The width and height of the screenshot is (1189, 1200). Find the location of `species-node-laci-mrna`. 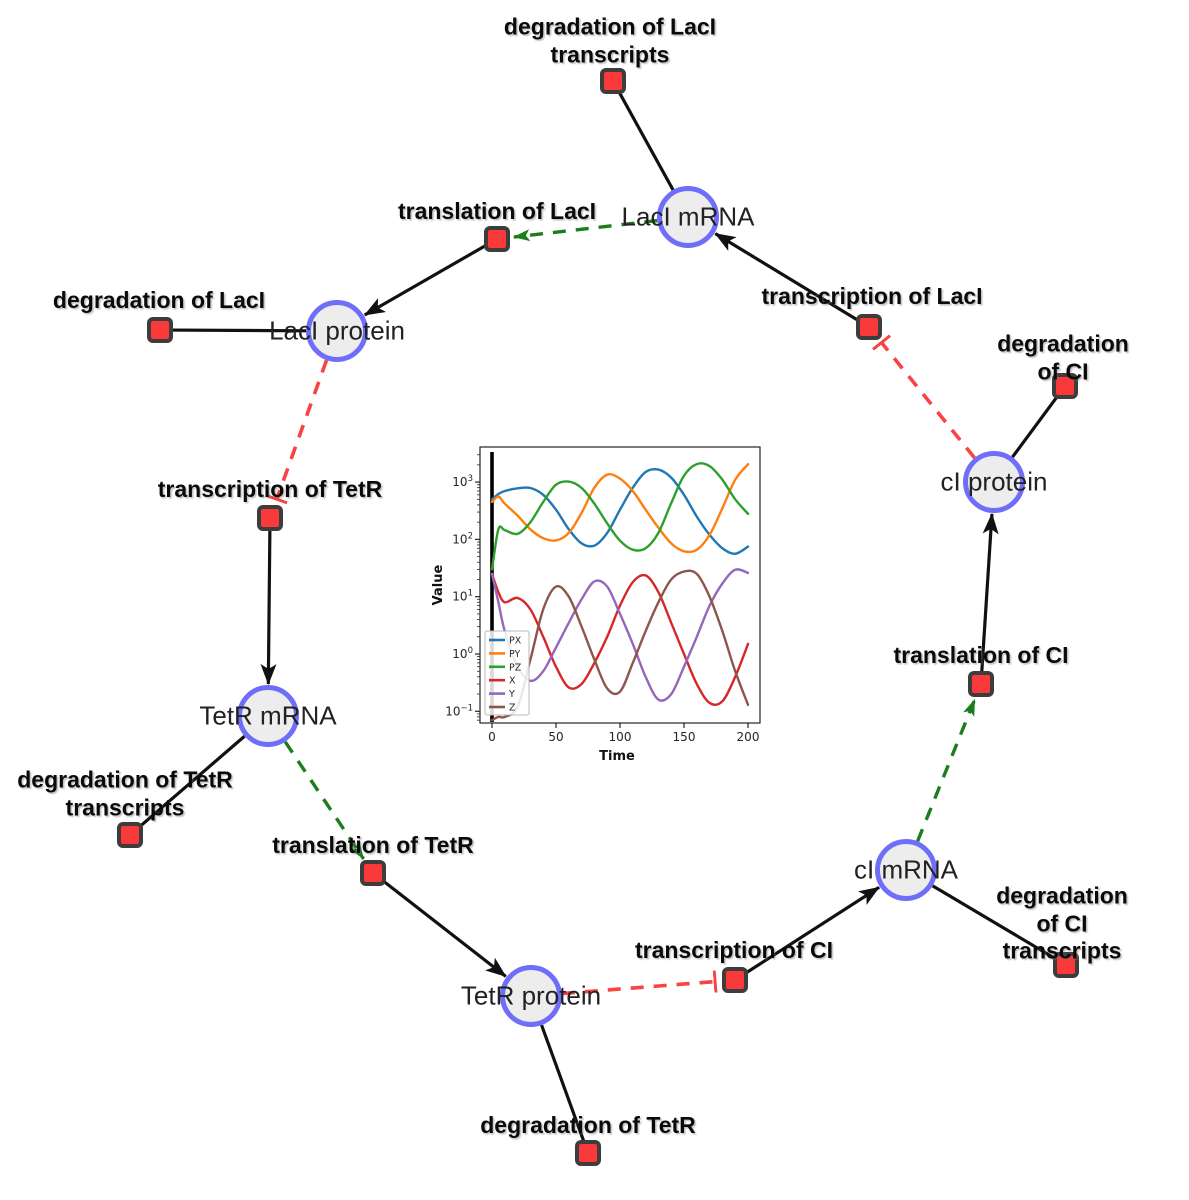

species-node-laci-mrna is located at coordinates (688, 217).